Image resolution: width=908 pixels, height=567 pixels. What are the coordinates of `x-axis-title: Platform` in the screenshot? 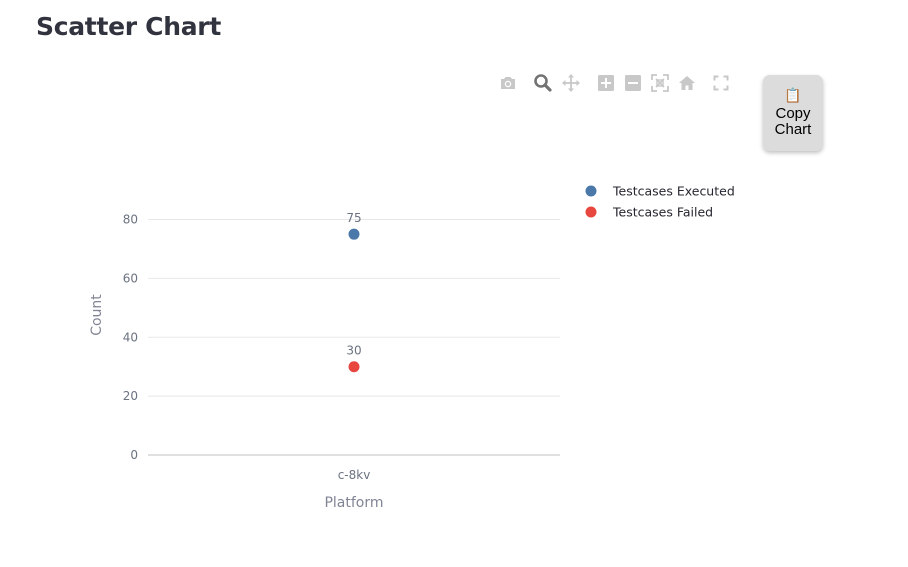 It's located at (353, 503).